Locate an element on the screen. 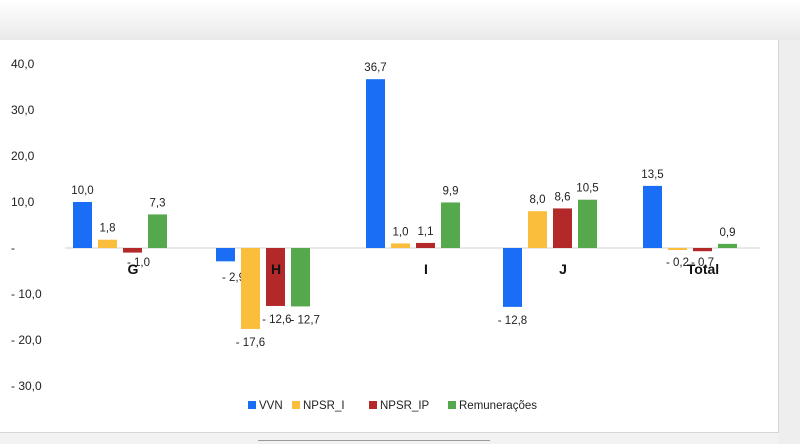 This screenshot has width=800, height=444. category-label: Total is located at coordinates (703, 269).